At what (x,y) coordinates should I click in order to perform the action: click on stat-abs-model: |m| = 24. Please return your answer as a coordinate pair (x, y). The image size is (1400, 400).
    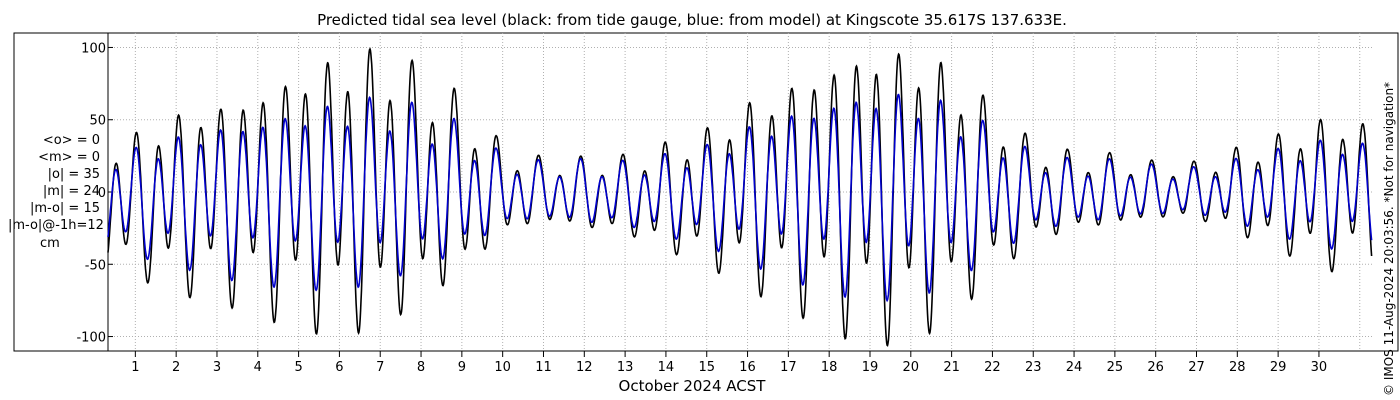
    Looking at the image, I should click on (71, 191).